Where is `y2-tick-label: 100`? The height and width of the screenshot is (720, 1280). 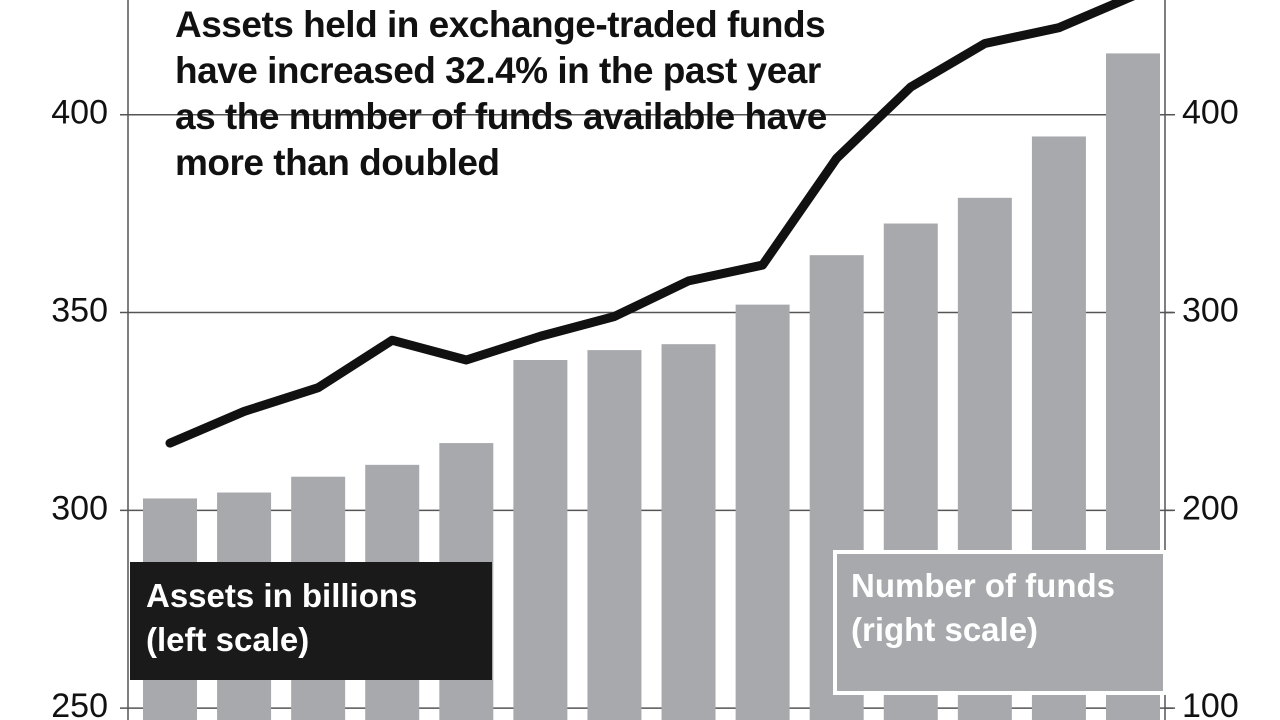 y2-tick-label: 100 is located at coordinates (1210, 703).